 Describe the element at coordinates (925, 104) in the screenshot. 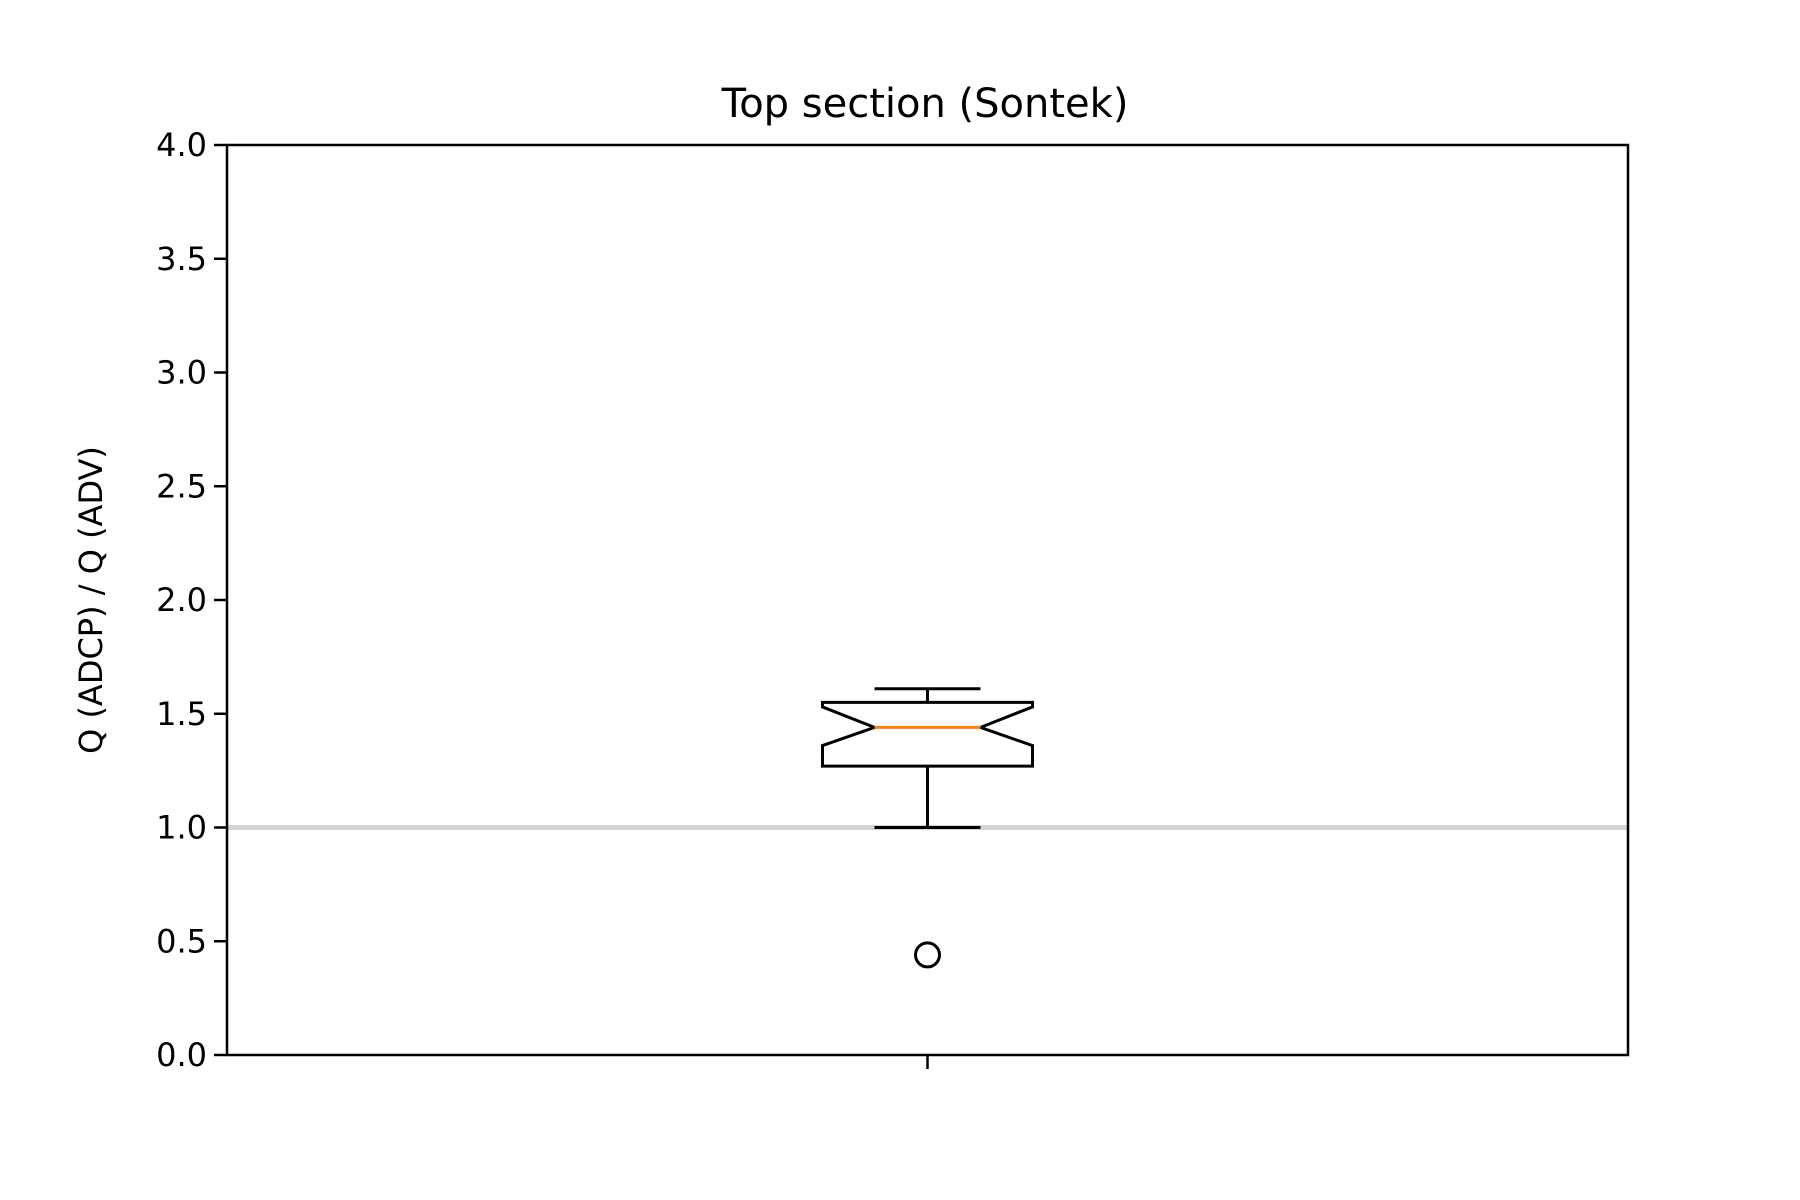

I see `chart-title: Top section (Sontek)` at that location.